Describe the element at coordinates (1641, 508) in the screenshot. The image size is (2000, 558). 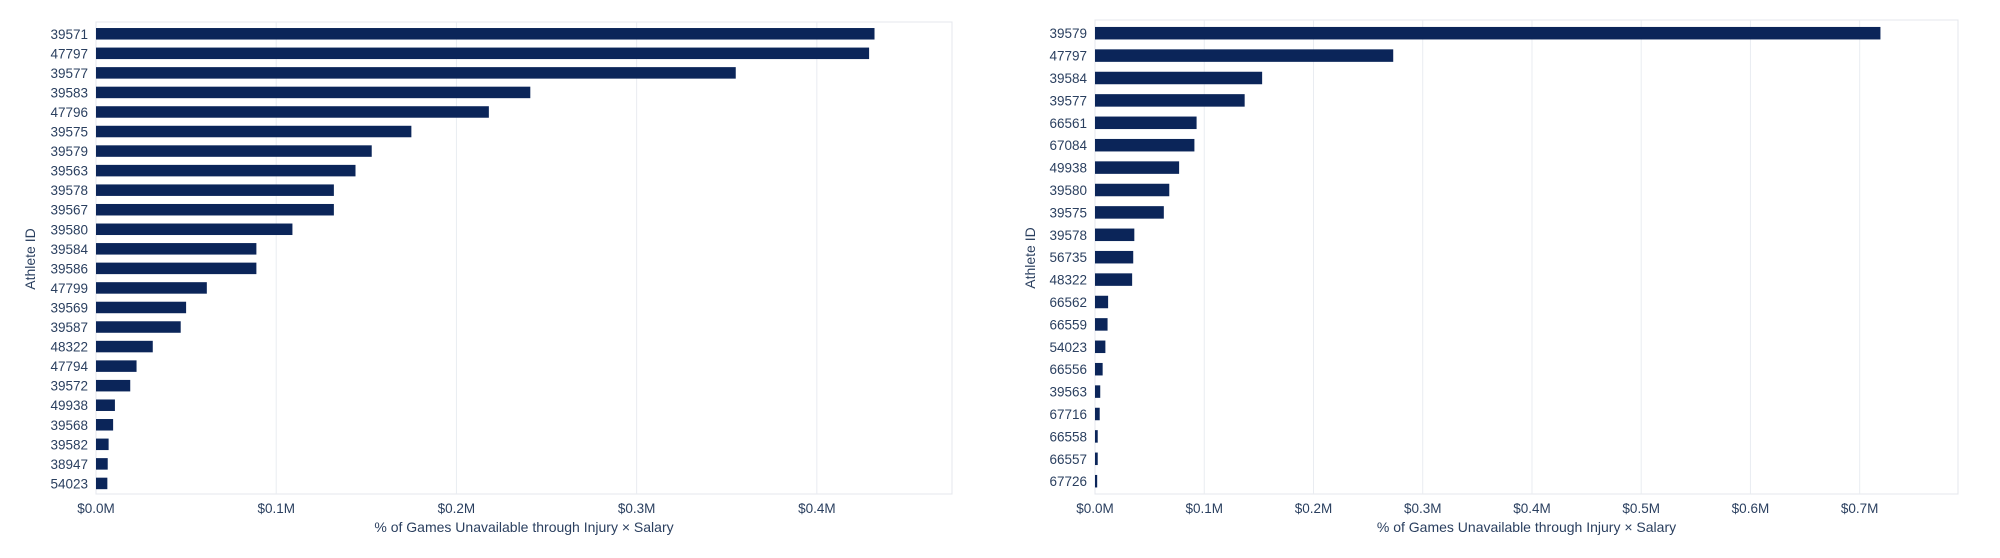
I see `x-tick-label: $0.5M` at that location.